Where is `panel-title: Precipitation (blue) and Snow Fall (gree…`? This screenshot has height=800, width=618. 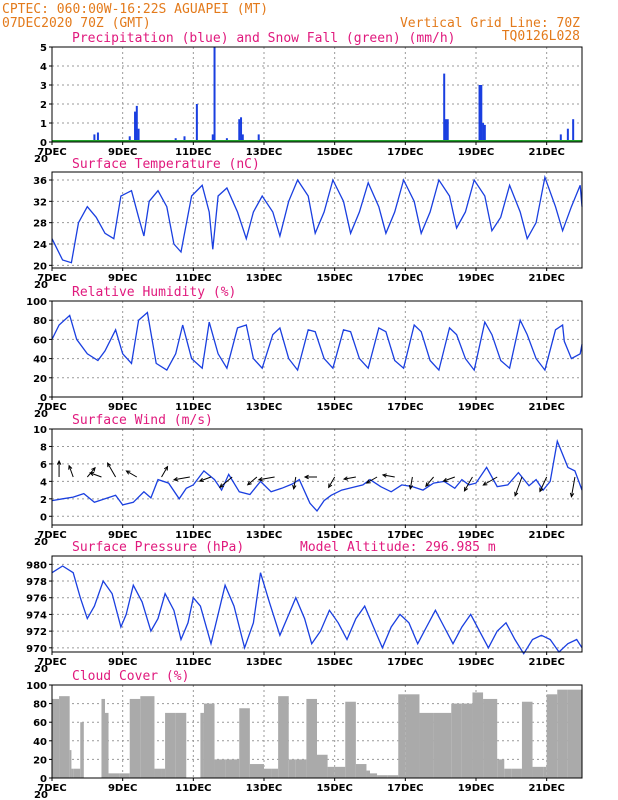 panel-title: Precipitation (blue) and Snow Fall (gree… is located at coordinates (264, 38).